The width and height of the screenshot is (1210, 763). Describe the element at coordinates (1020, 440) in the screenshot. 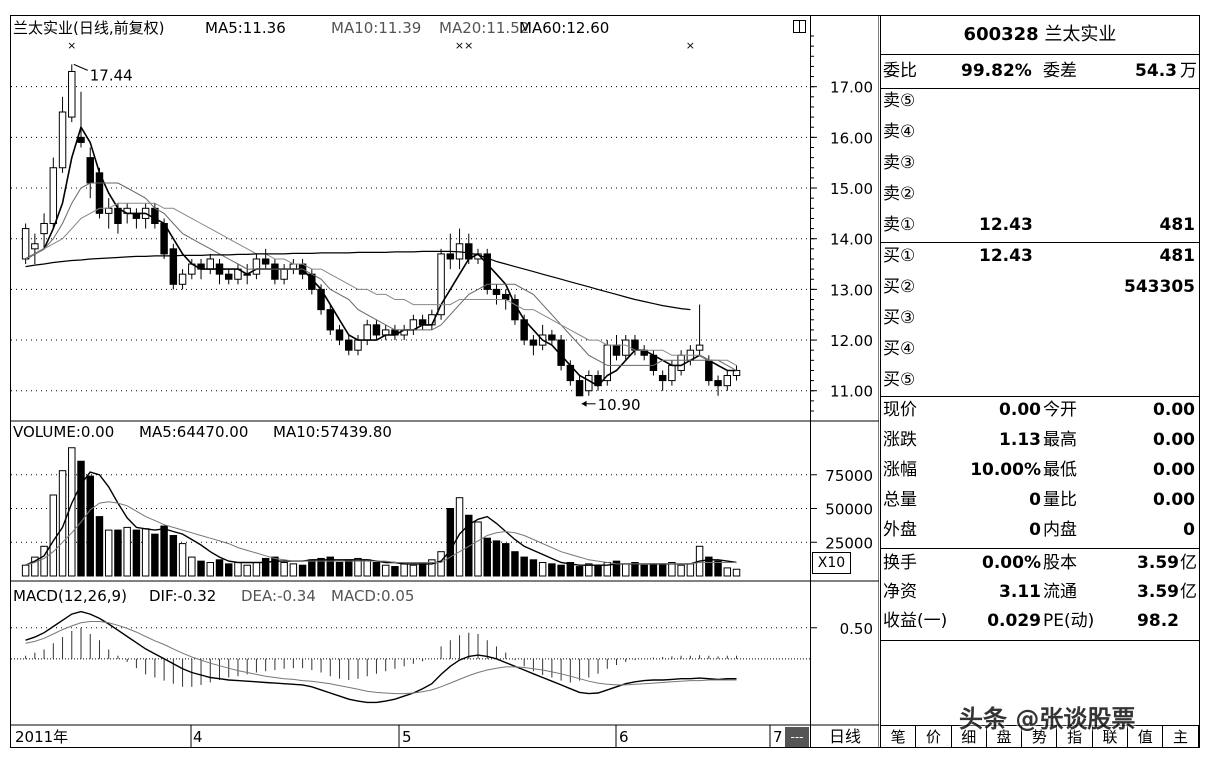

I see `stat-value: 1.13` at that location.